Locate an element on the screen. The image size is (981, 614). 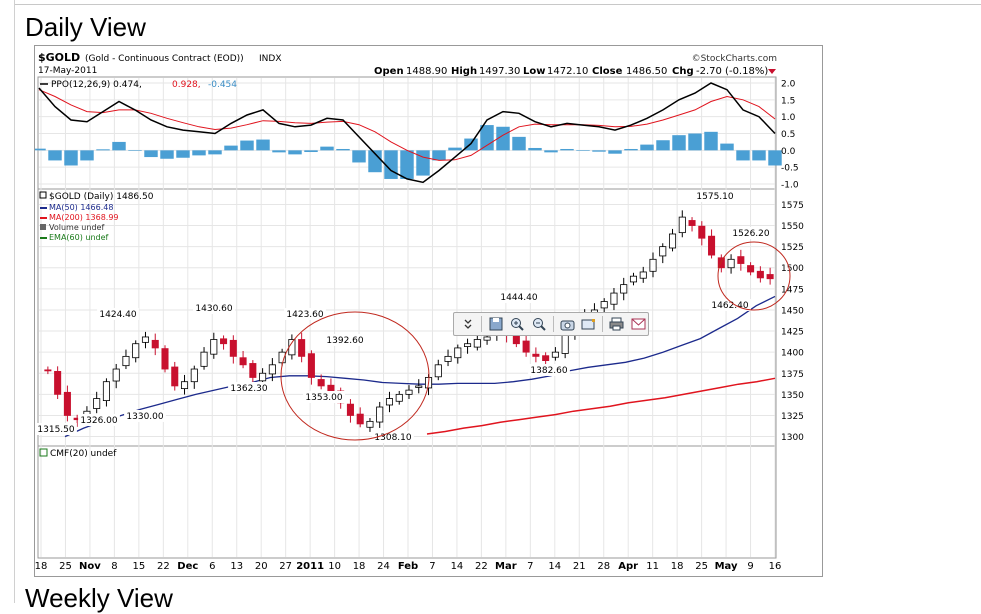
x-tick-label: 2011 is located at coordinates (310, 566).